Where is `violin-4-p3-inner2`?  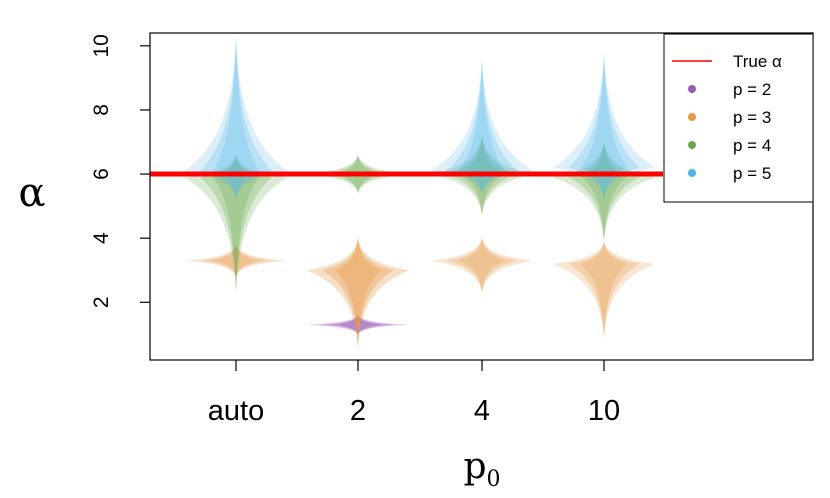 violin-4-p3-inner2 is located at coordinates (482, 265).